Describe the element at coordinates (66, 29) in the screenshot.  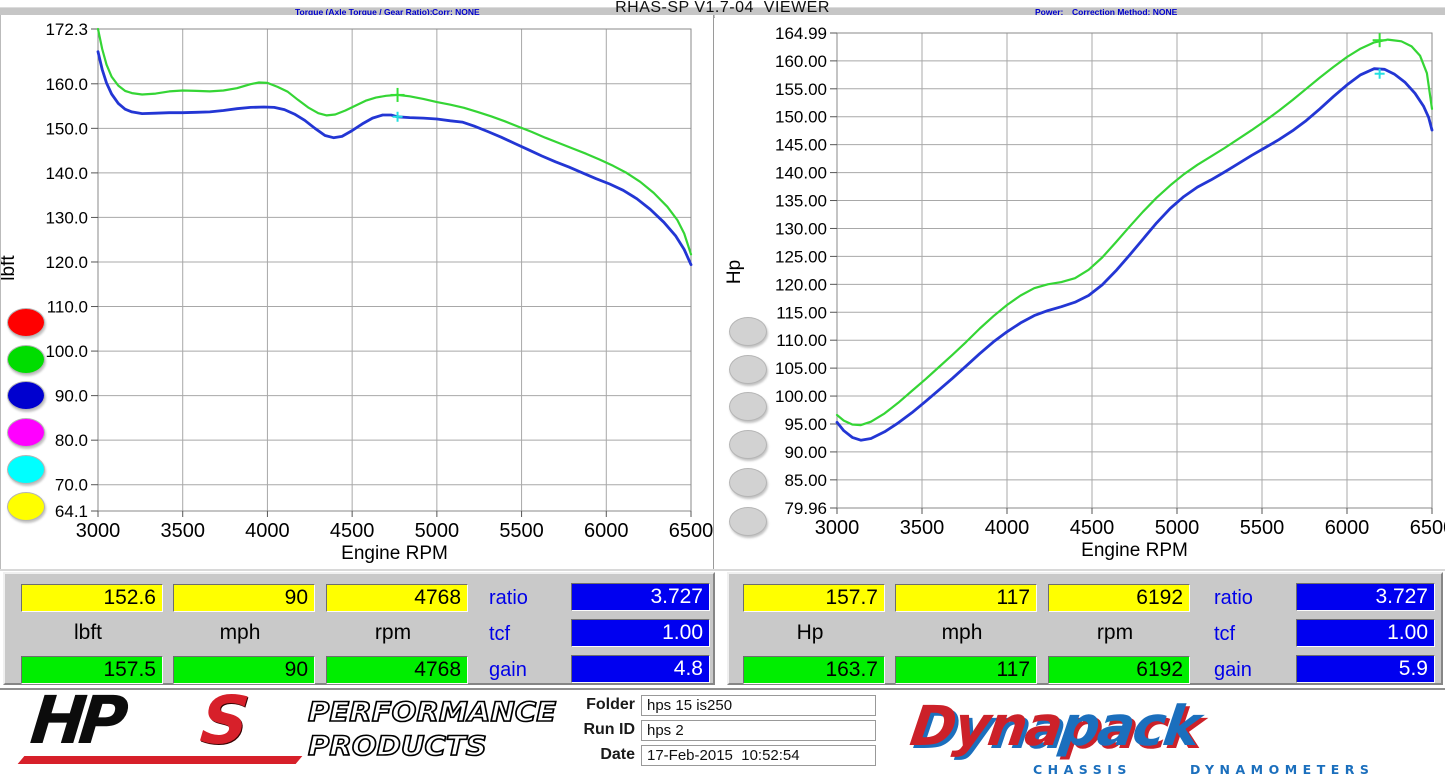
I see `svg-text: 172.3` at that location.